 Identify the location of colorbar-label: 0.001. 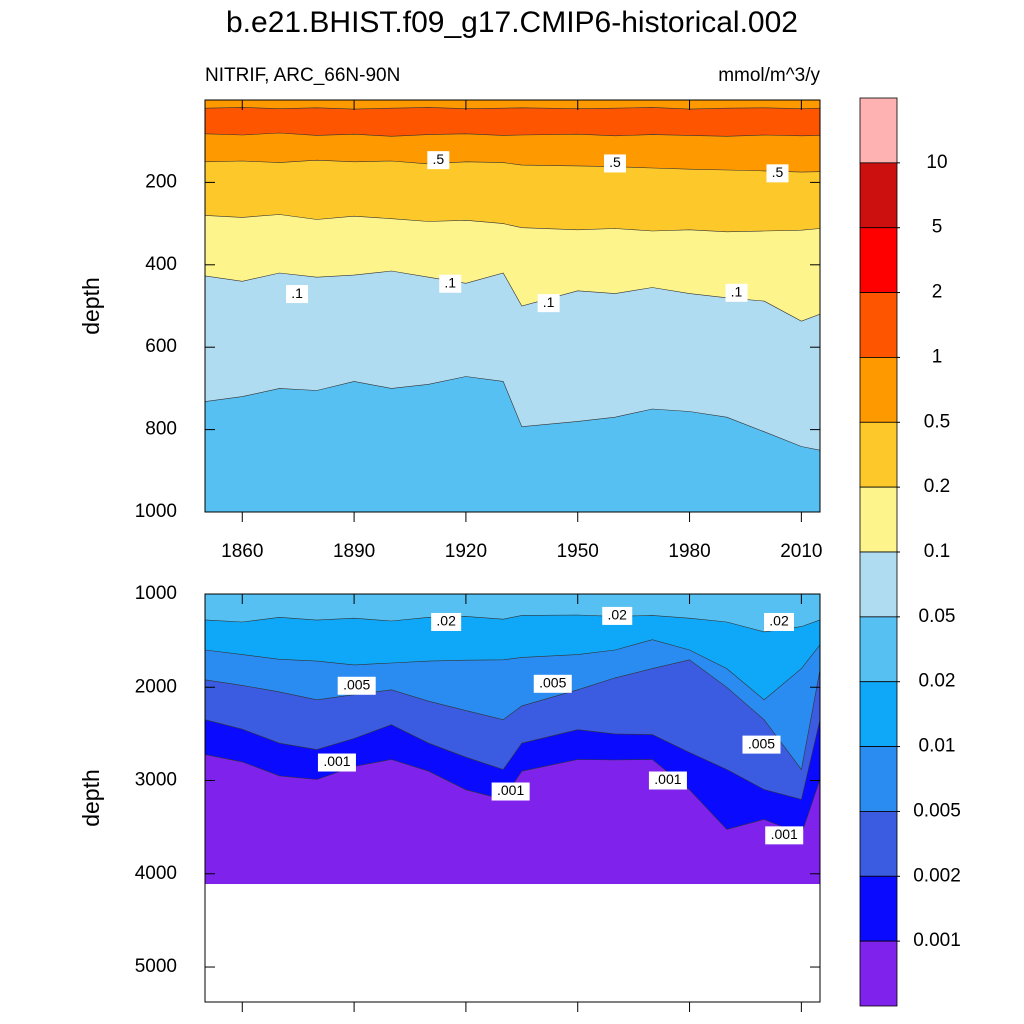
(937, 940).